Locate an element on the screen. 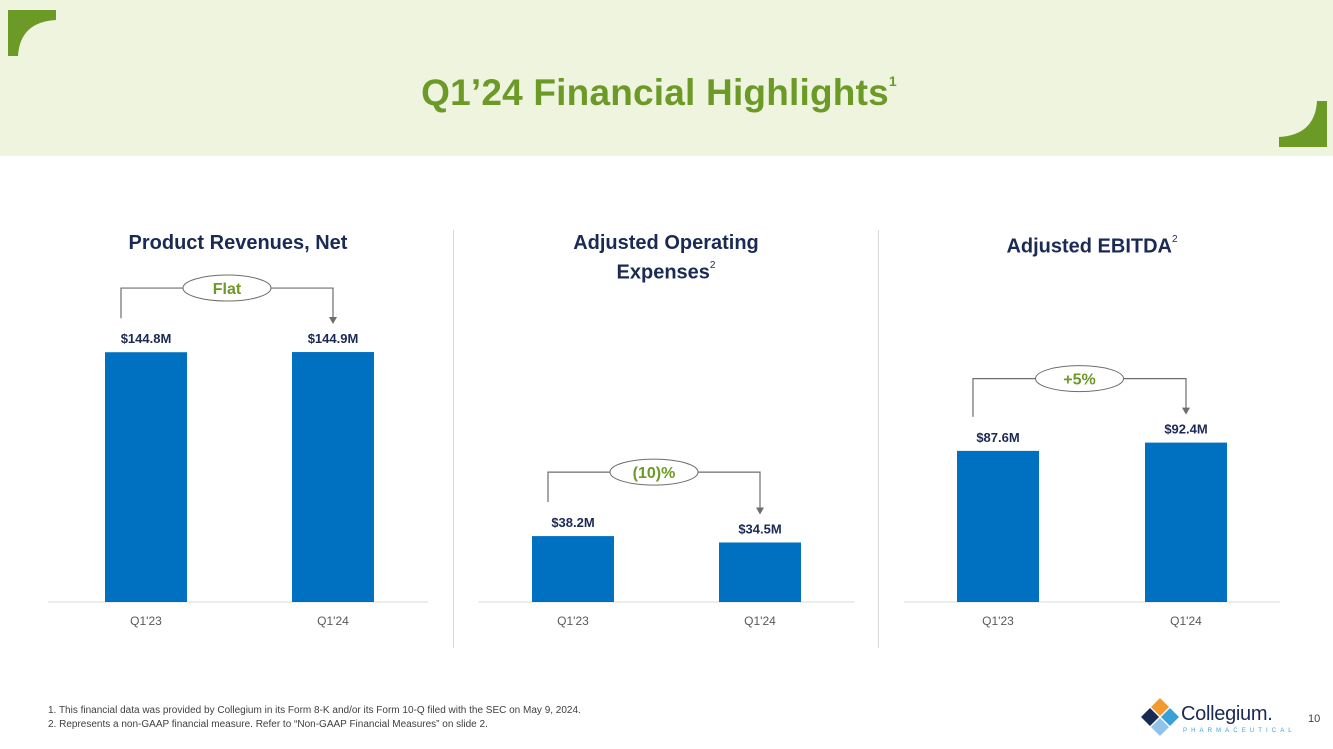  logo-tagline: PHARMACEUTICAL is located at coordinates (1239, 731).